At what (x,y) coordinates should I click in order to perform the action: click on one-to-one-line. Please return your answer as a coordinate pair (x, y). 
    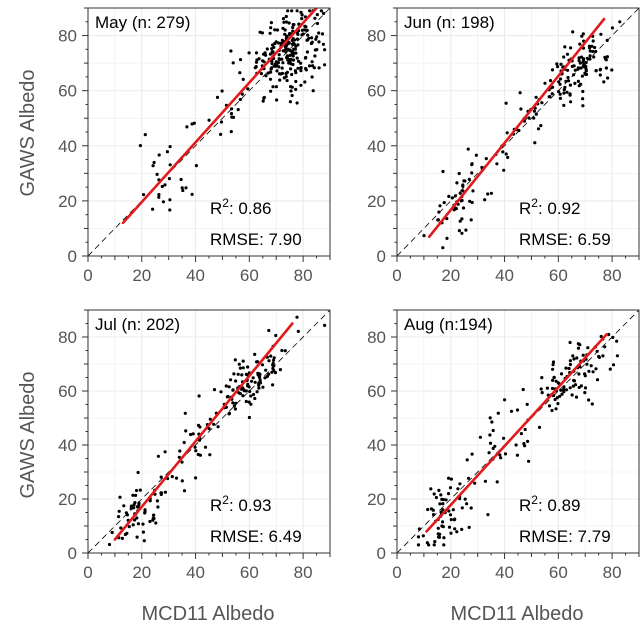
    Looking at the image, I should click on (209, 431).